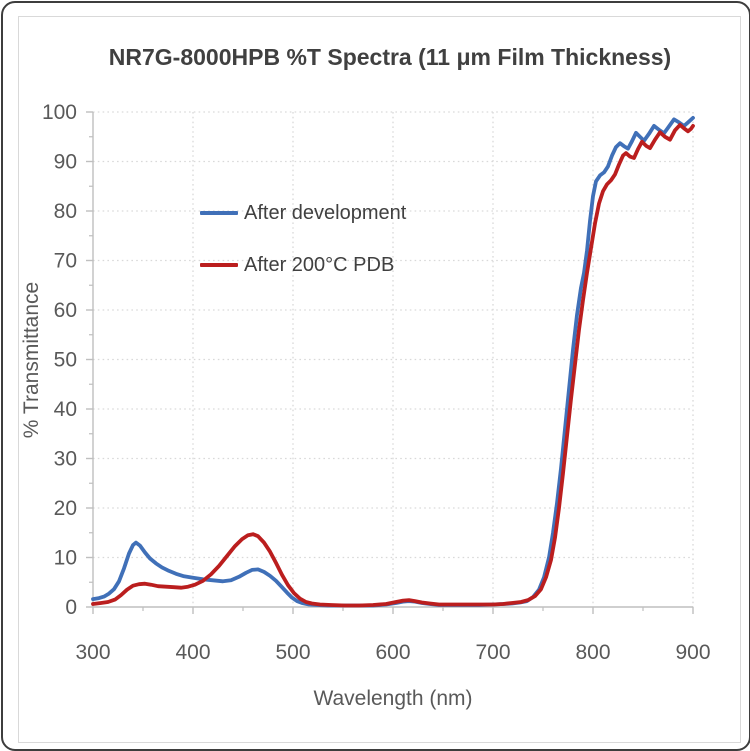 The width and height of the screenshot is (750, 751). What do you see at coordinates (219, 213) in the screenshot?
I see `legend-line-sample-series1` at bounding box center [219, 213].